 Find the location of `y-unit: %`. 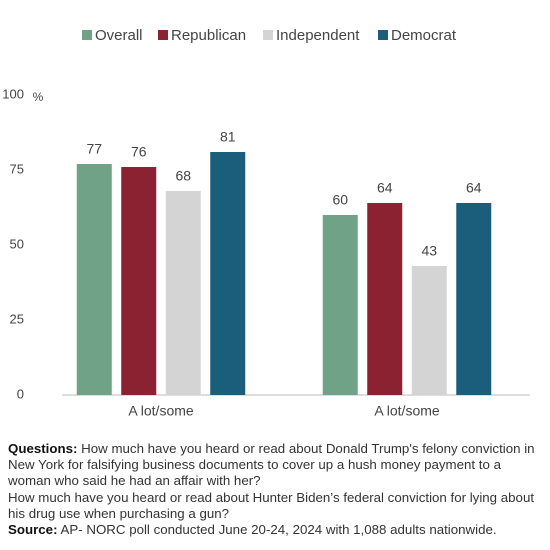

y-unit: % is located at coordinates (38, 97).